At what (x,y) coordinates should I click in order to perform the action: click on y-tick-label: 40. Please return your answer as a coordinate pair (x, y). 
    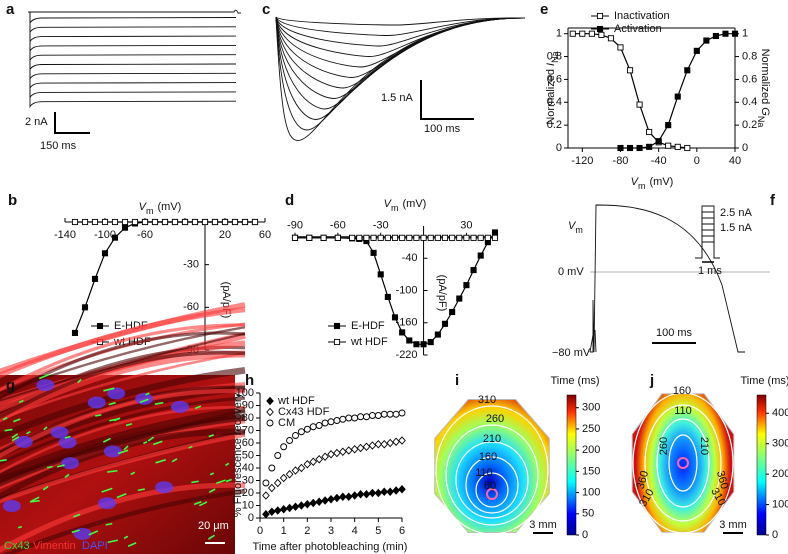
    Looking at the image, I should click on (248, 468).